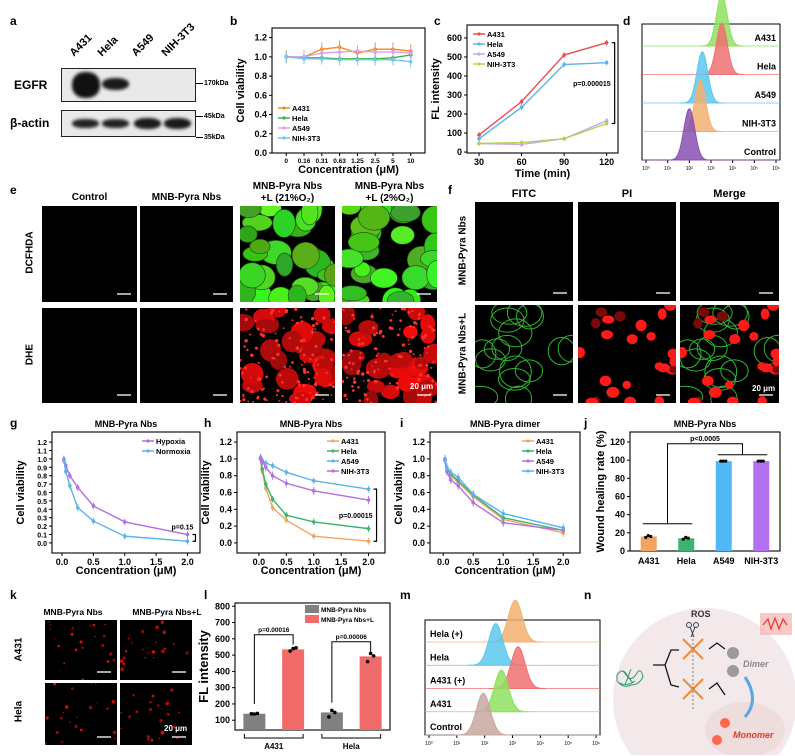 This screenshot has width=795, height=756. I want to click on x-tick-label: 0.0, so click(443, 562).